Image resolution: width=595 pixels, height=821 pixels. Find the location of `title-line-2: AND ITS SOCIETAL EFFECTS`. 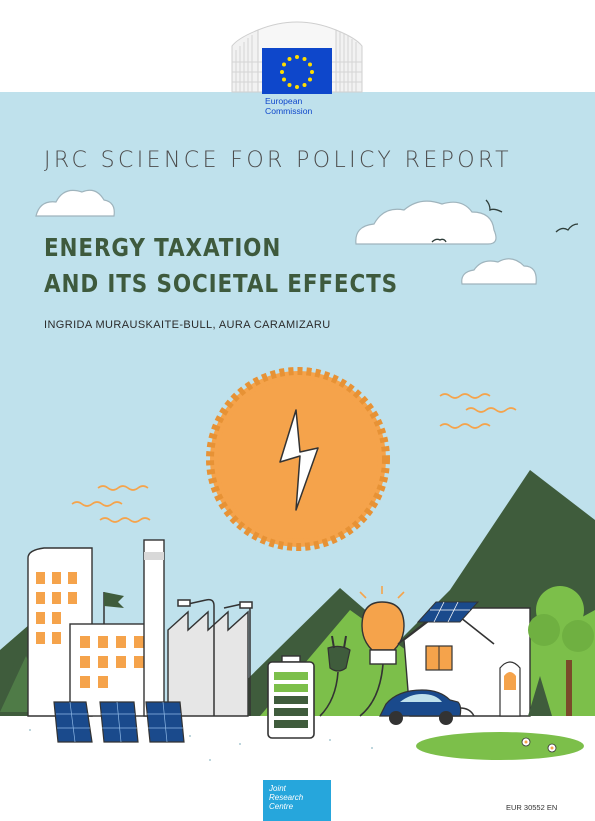

title-line-2: AND ITS SOCIETAL EFFECTS is located at coordinates (221, 283).